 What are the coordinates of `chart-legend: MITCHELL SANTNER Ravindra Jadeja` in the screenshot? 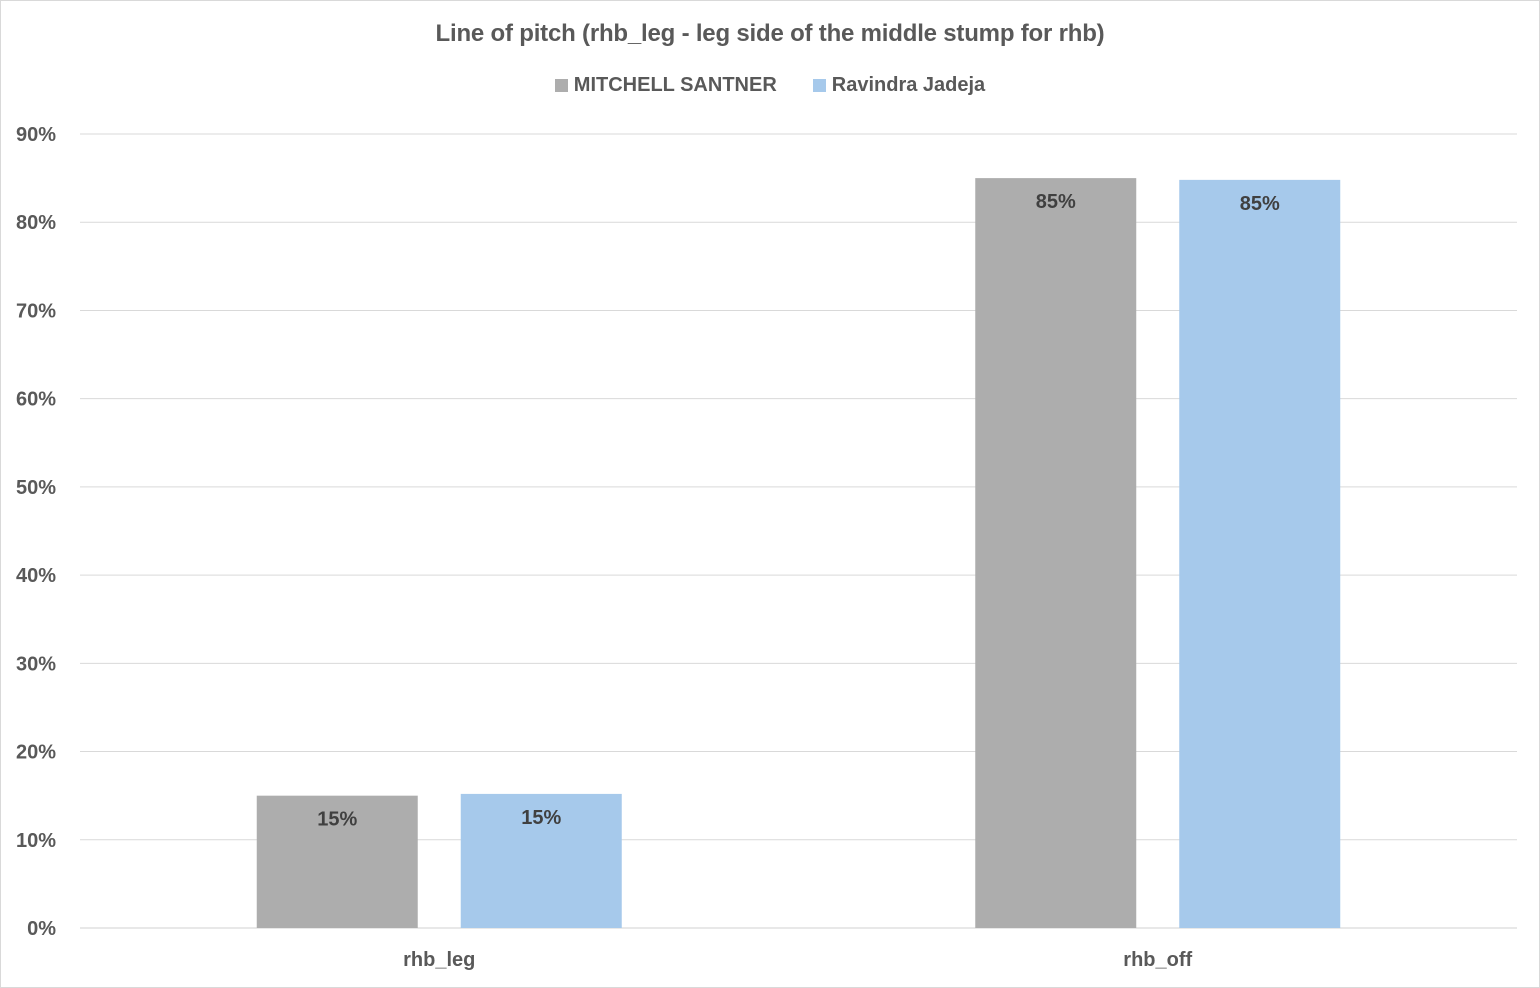 It's located at (770, 85).